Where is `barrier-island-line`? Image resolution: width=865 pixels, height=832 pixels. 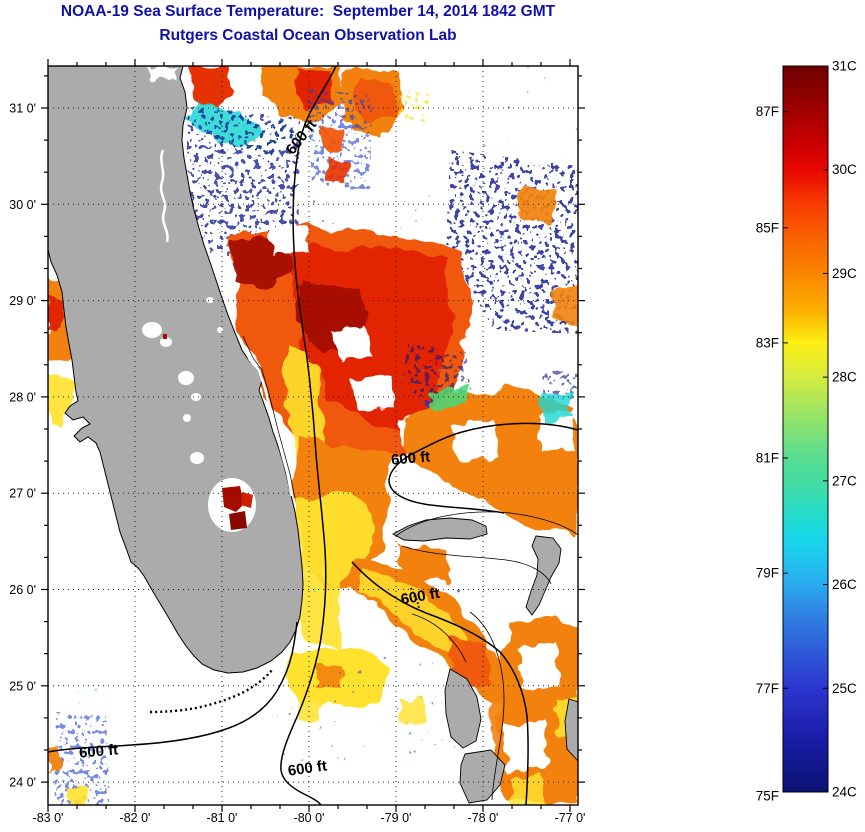
barrier-island-line is located at coordinates (269, 417).